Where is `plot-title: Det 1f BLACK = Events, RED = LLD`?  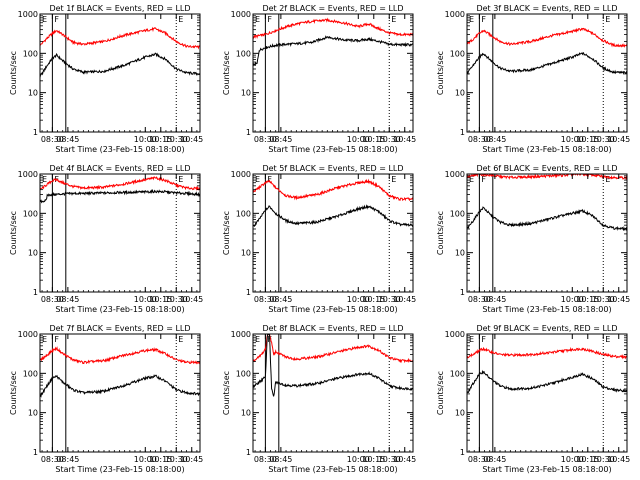
plot-title: Det 1f BLACK = Events, RED = LLD is located at coordinates (119, 8).